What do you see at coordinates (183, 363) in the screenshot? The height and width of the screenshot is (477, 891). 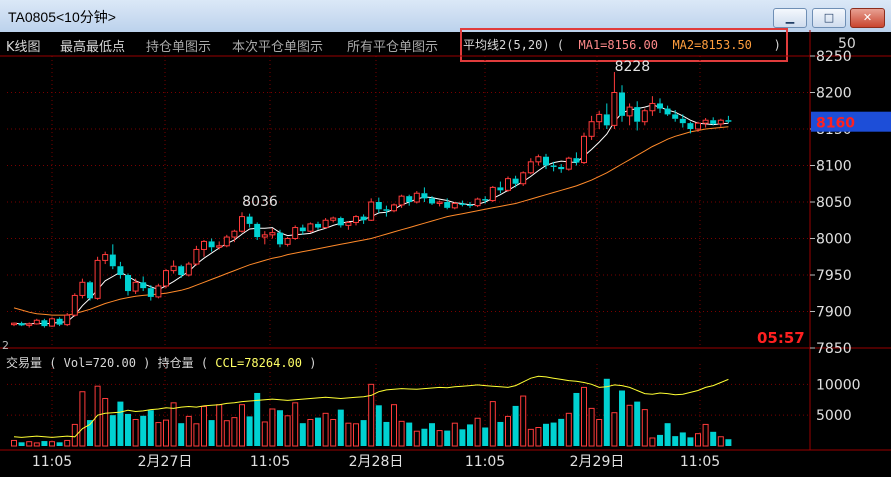 I see `ccl-label: 持仓量 (` at bounding box center [183, 363].